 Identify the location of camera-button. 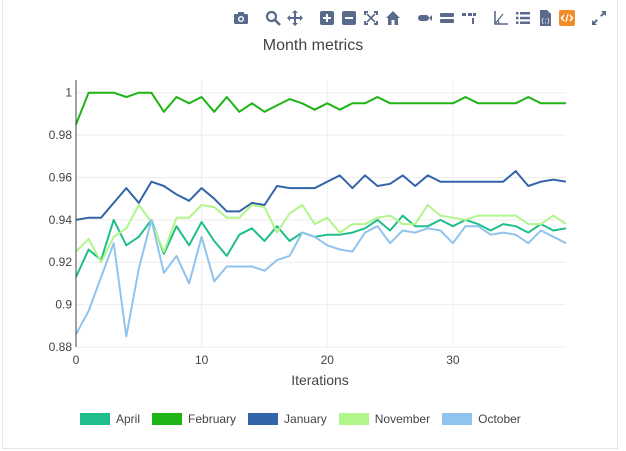
(241, 18).